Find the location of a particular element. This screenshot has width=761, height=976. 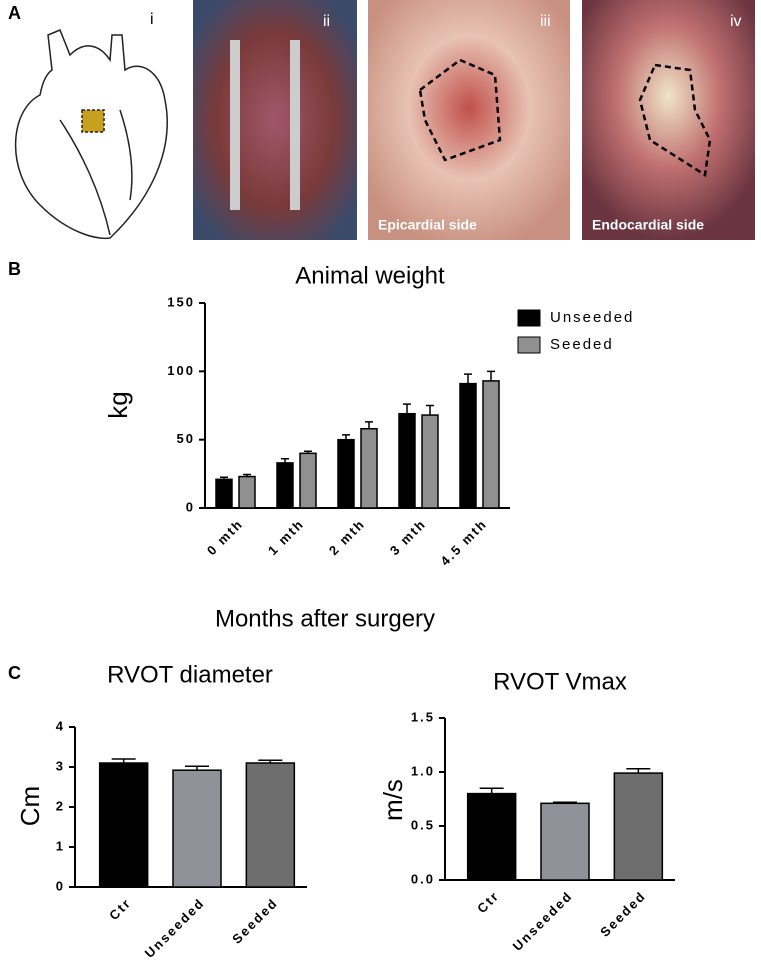

y-tick-label: 150 is located at coordinates (181, 301).